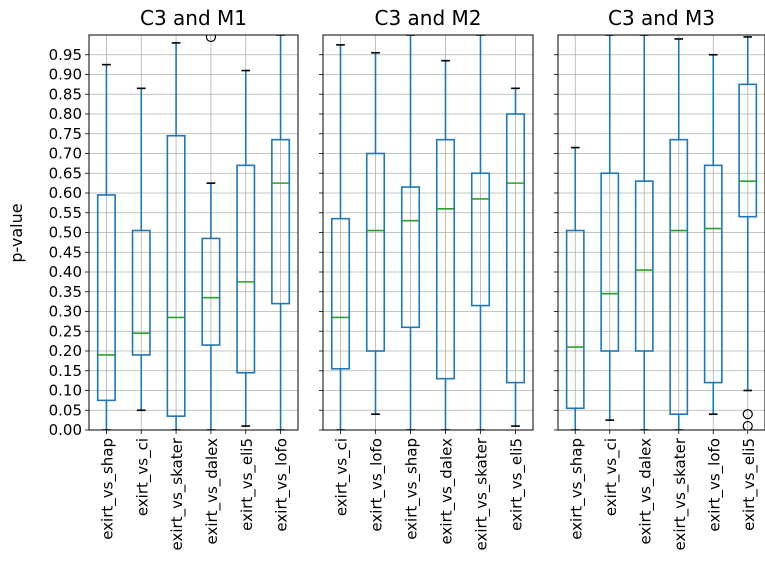 The image size is (765, 576). I want to click on y-tick-label: 0.60, so click(65, 193).